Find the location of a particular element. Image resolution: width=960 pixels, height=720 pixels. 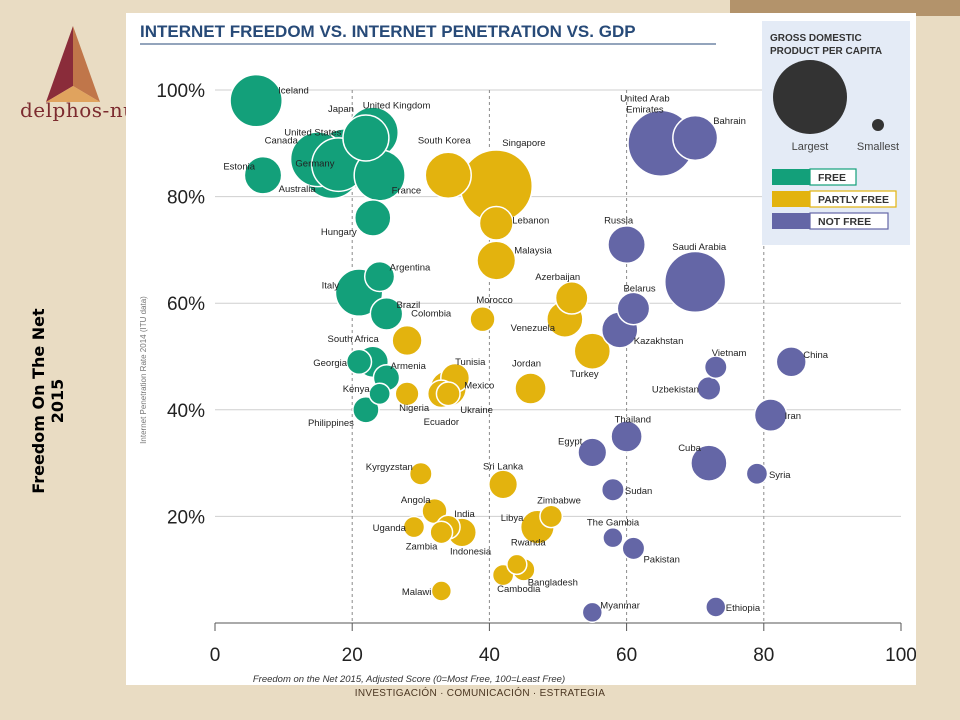

label-nigeria: Nigeria is located at coordinates (414, 408).